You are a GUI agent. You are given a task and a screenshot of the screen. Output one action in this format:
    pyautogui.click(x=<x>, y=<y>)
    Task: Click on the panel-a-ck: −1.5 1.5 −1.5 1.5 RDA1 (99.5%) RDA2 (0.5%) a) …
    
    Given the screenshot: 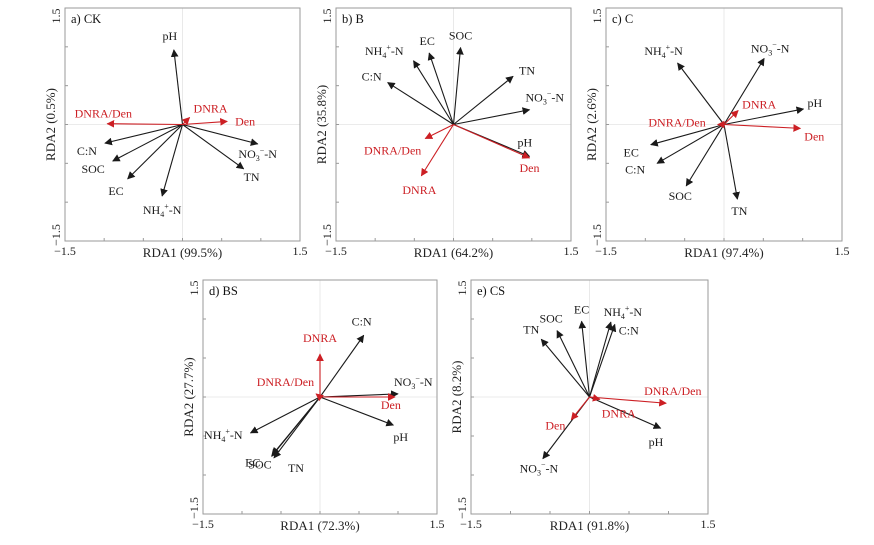 What is the action you would take?
    pyautogui.click(x=175, y=133)
    